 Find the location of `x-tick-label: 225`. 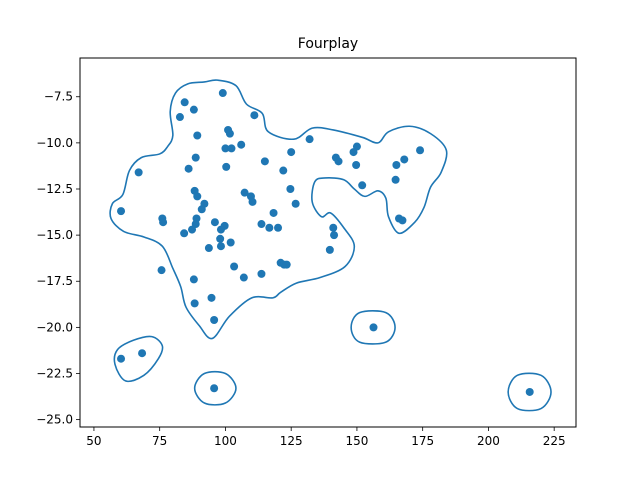

x-tick-label: 225 is located at coordinates (554, 441).